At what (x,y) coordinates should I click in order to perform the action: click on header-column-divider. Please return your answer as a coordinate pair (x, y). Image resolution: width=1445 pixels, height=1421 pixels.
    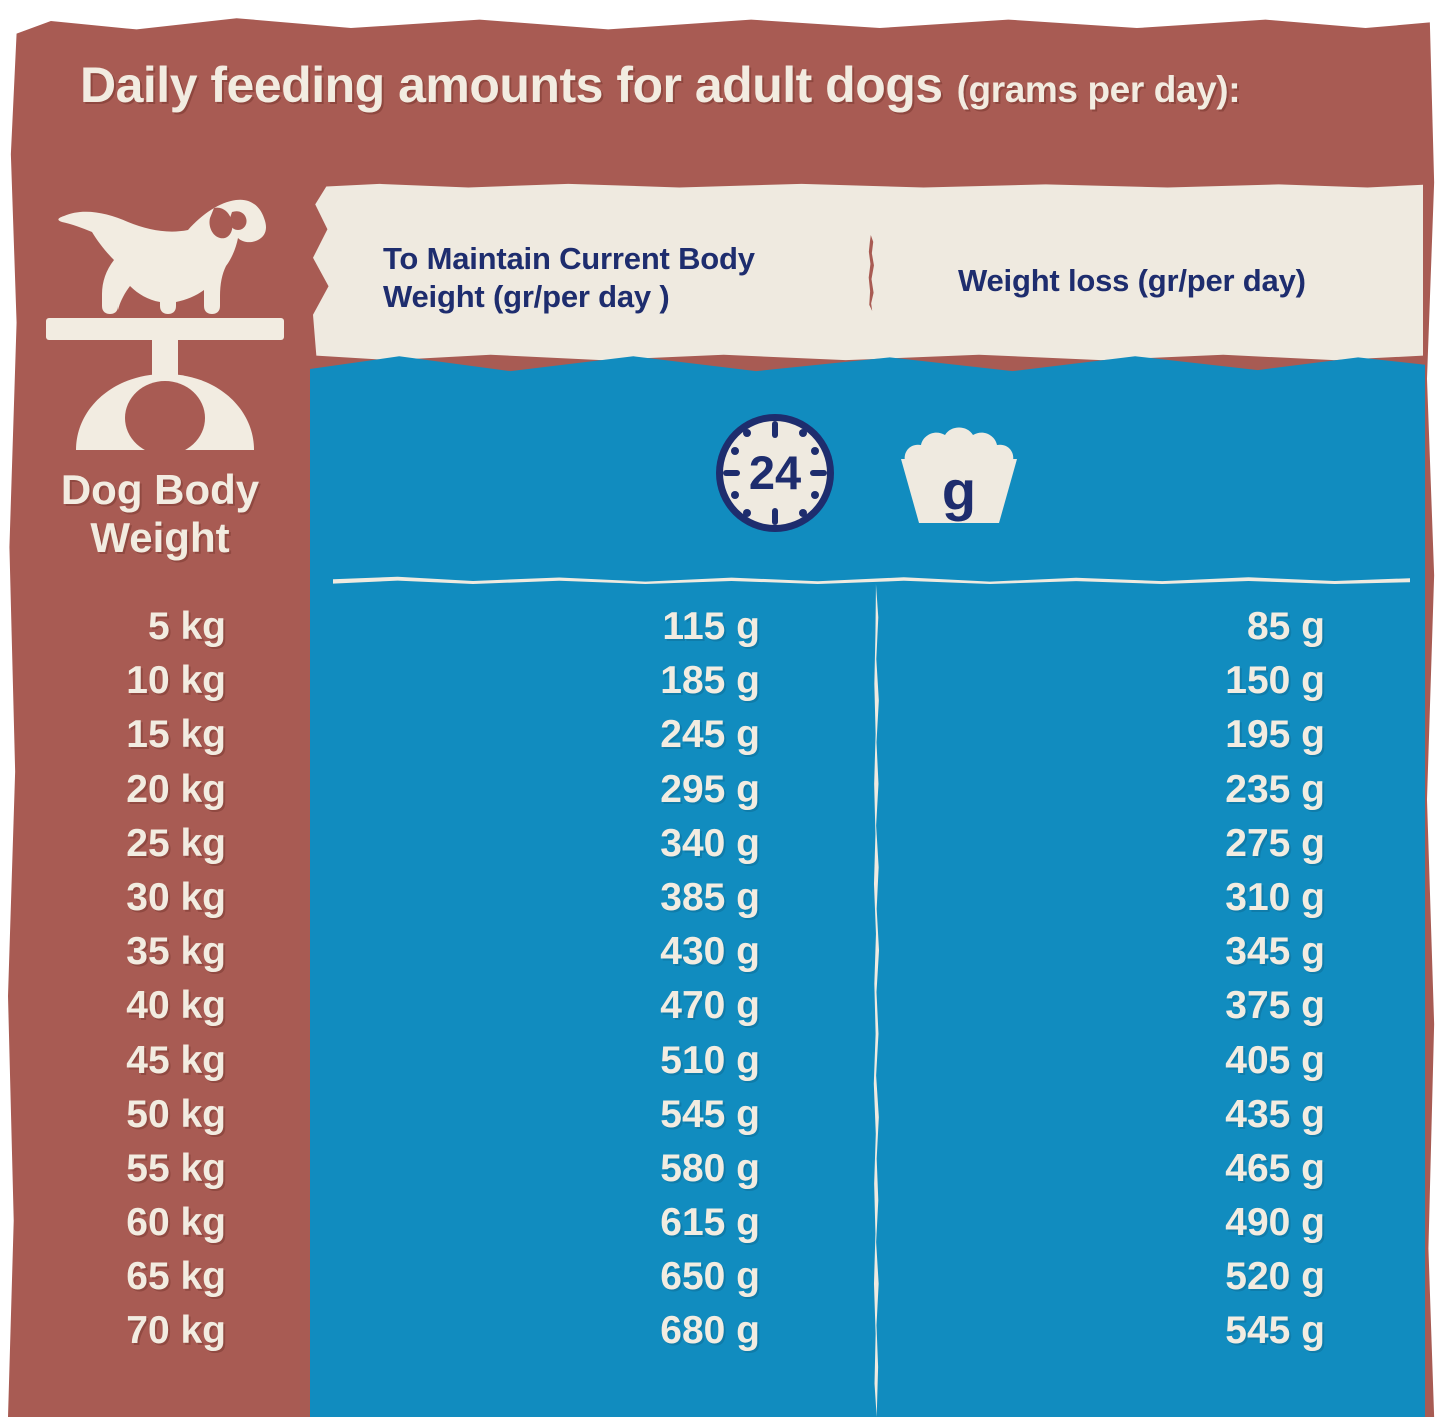
    Looking at the image, I should click on (871, 273).